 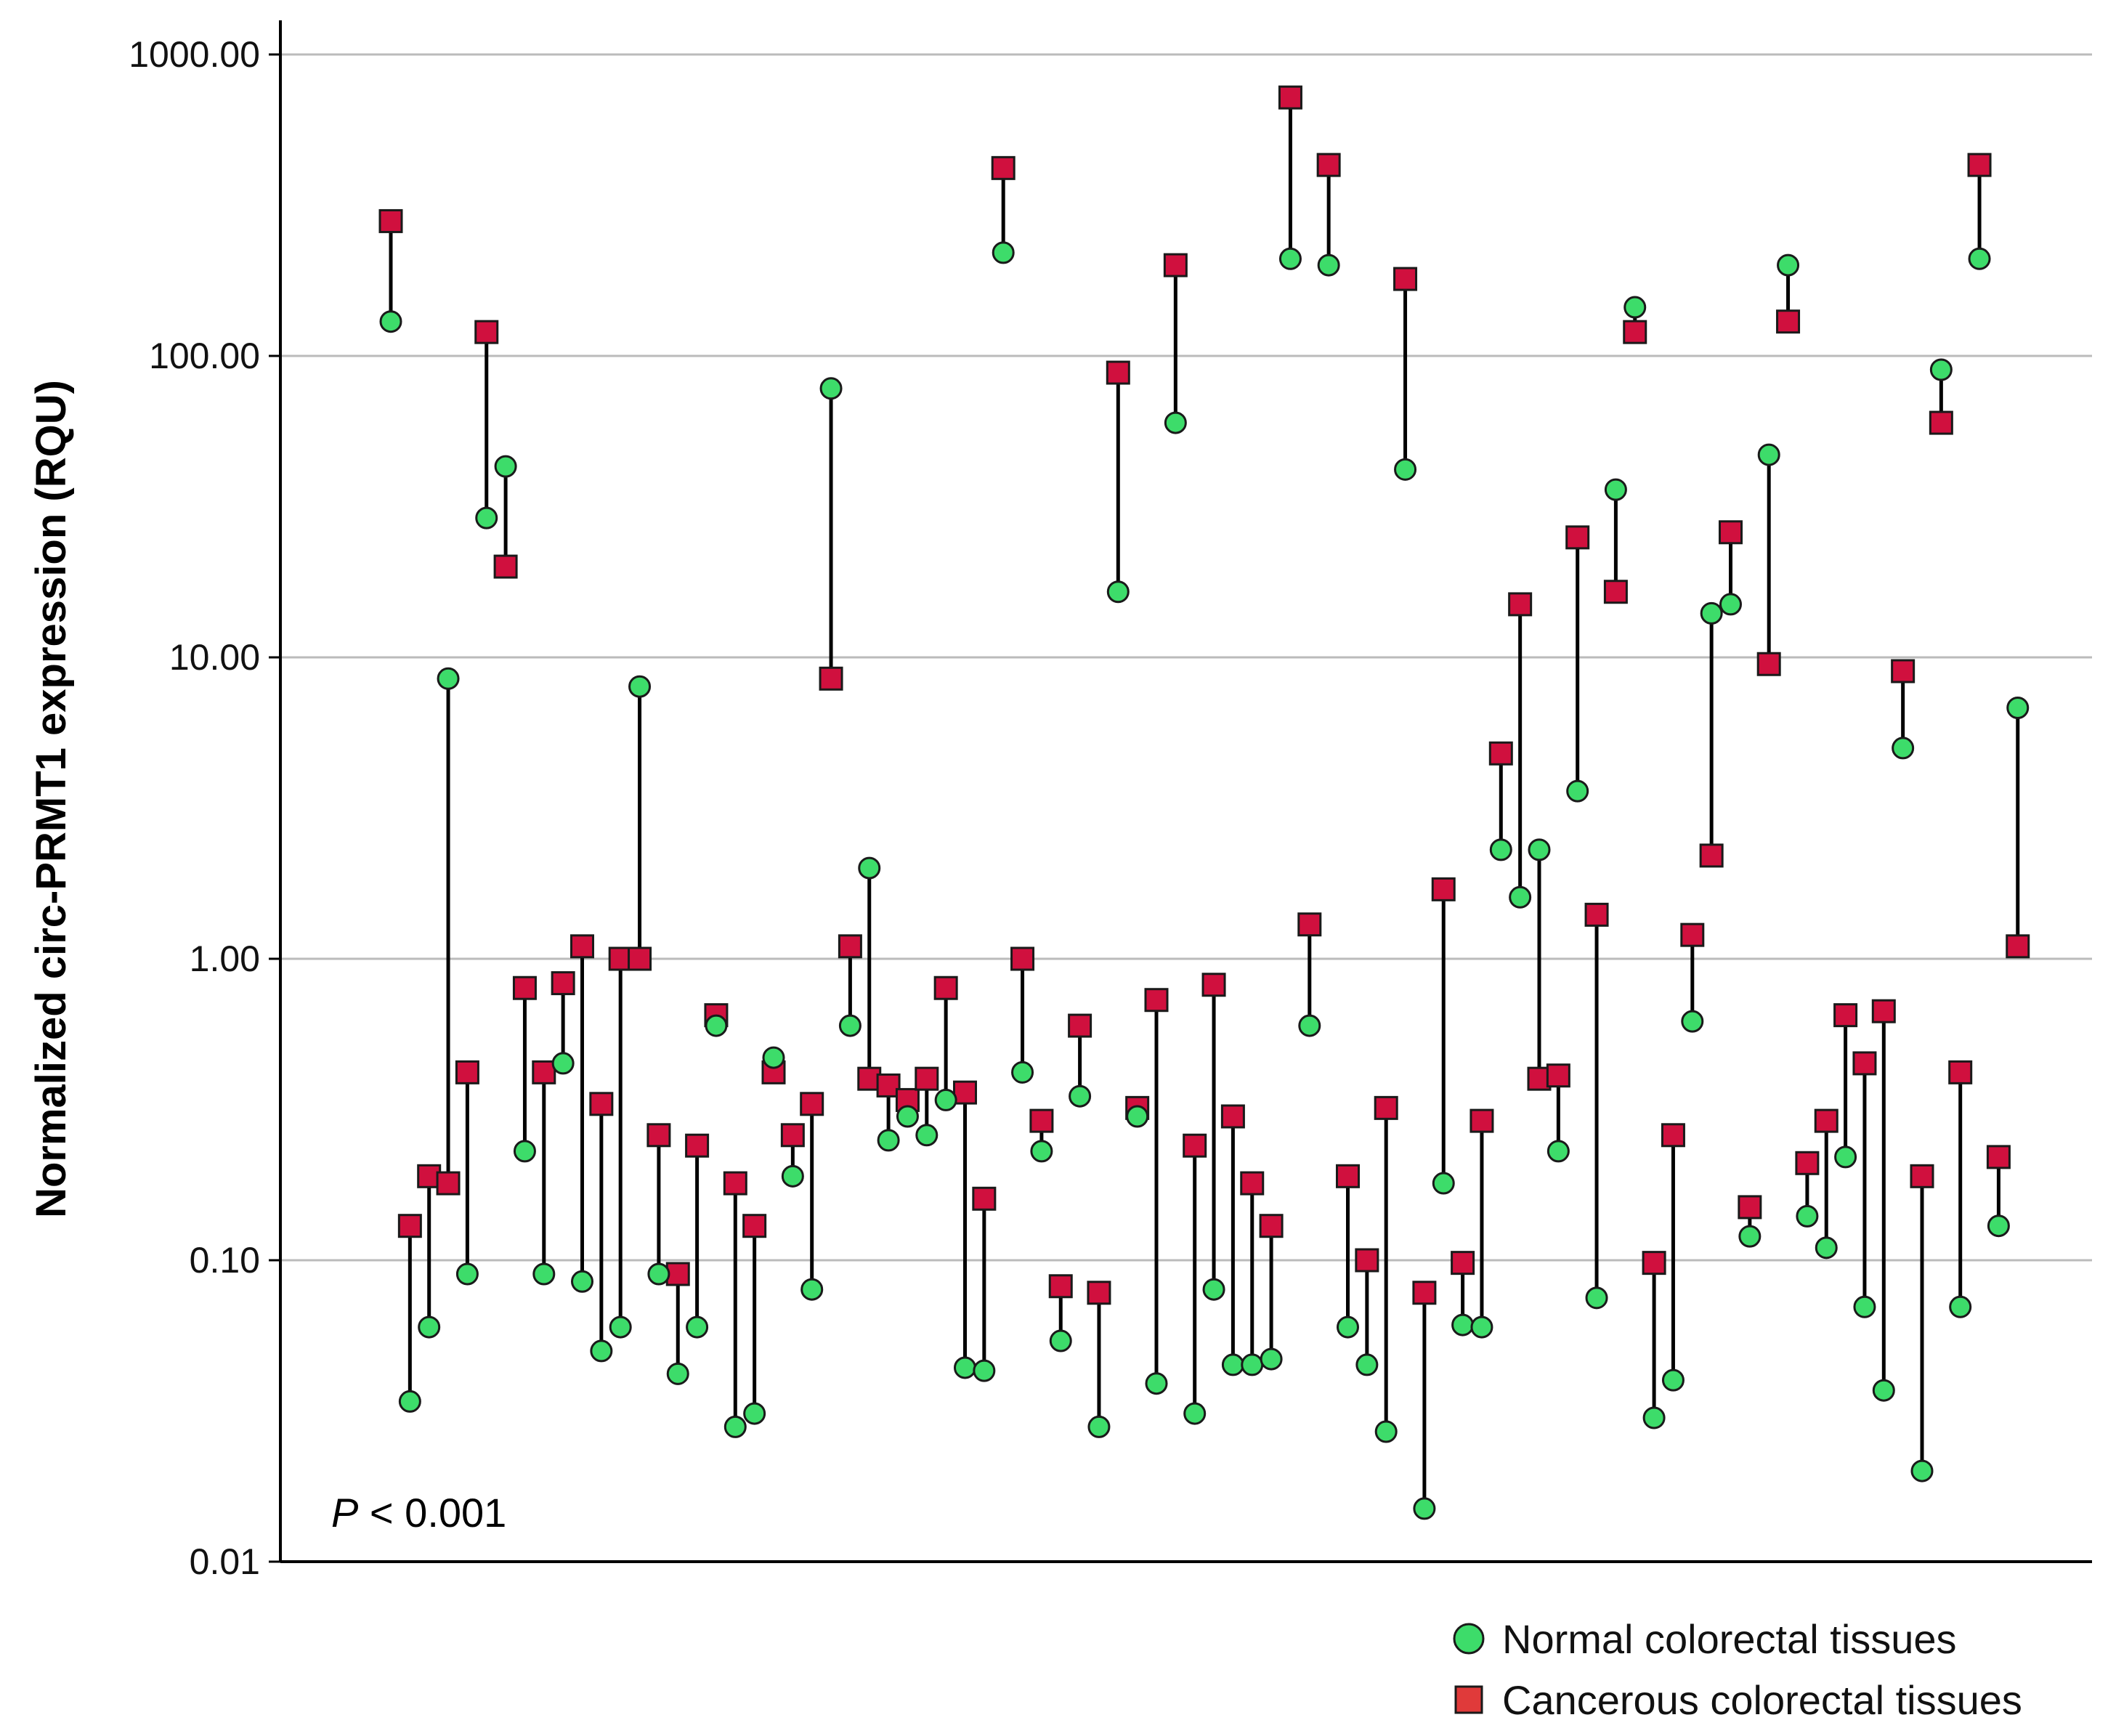 I want to click on p-value-annotation: P < 0.001, so click(x=418, y=1513).